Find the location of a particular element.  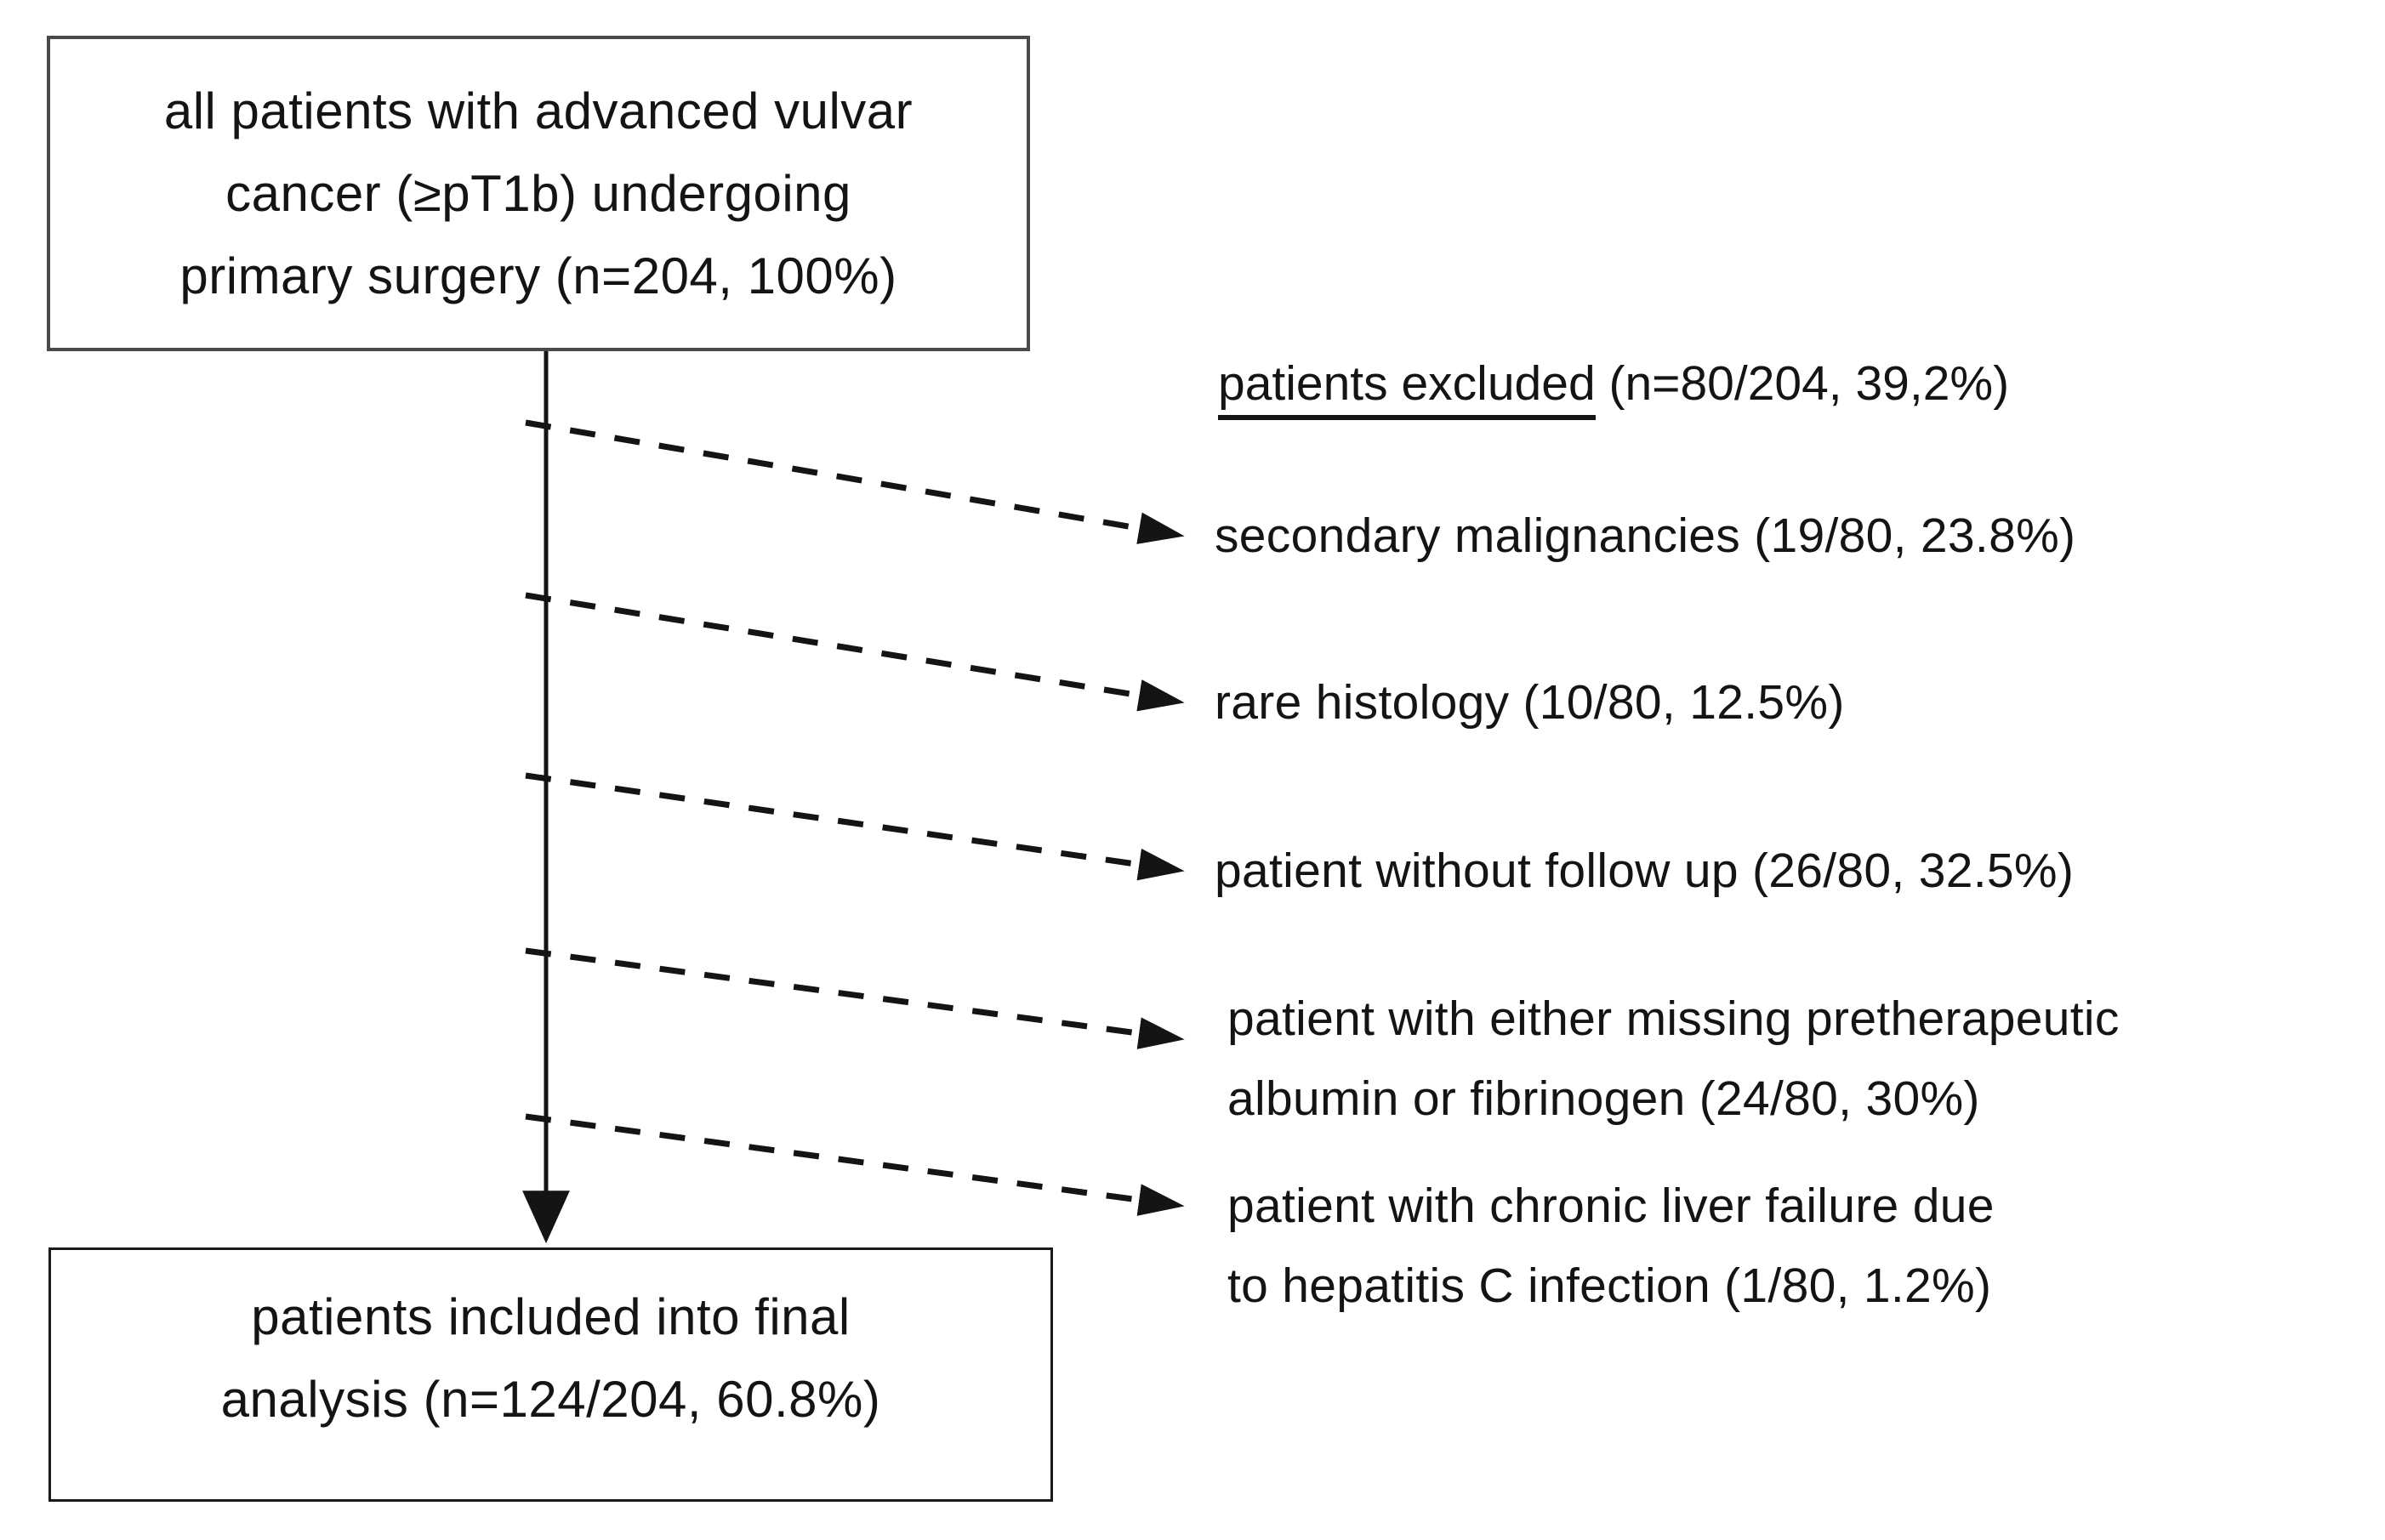

exclusion-item-line: to hepatitis C infection (1/80, 1.2%) is located at coordinates (1609, 1286).